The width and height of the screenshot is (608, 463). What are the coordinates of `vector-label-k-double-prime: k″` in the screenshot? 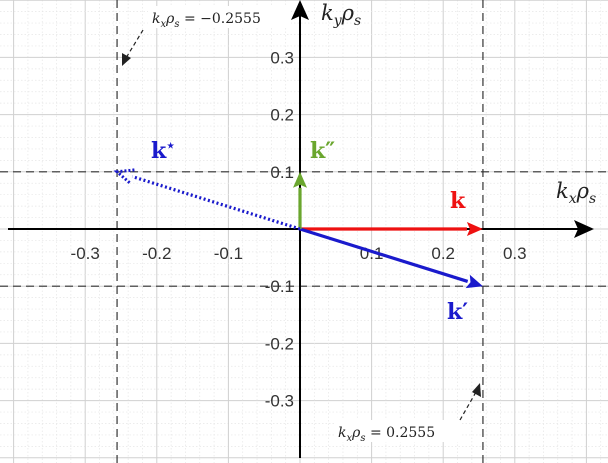 It's located at (322, 151).